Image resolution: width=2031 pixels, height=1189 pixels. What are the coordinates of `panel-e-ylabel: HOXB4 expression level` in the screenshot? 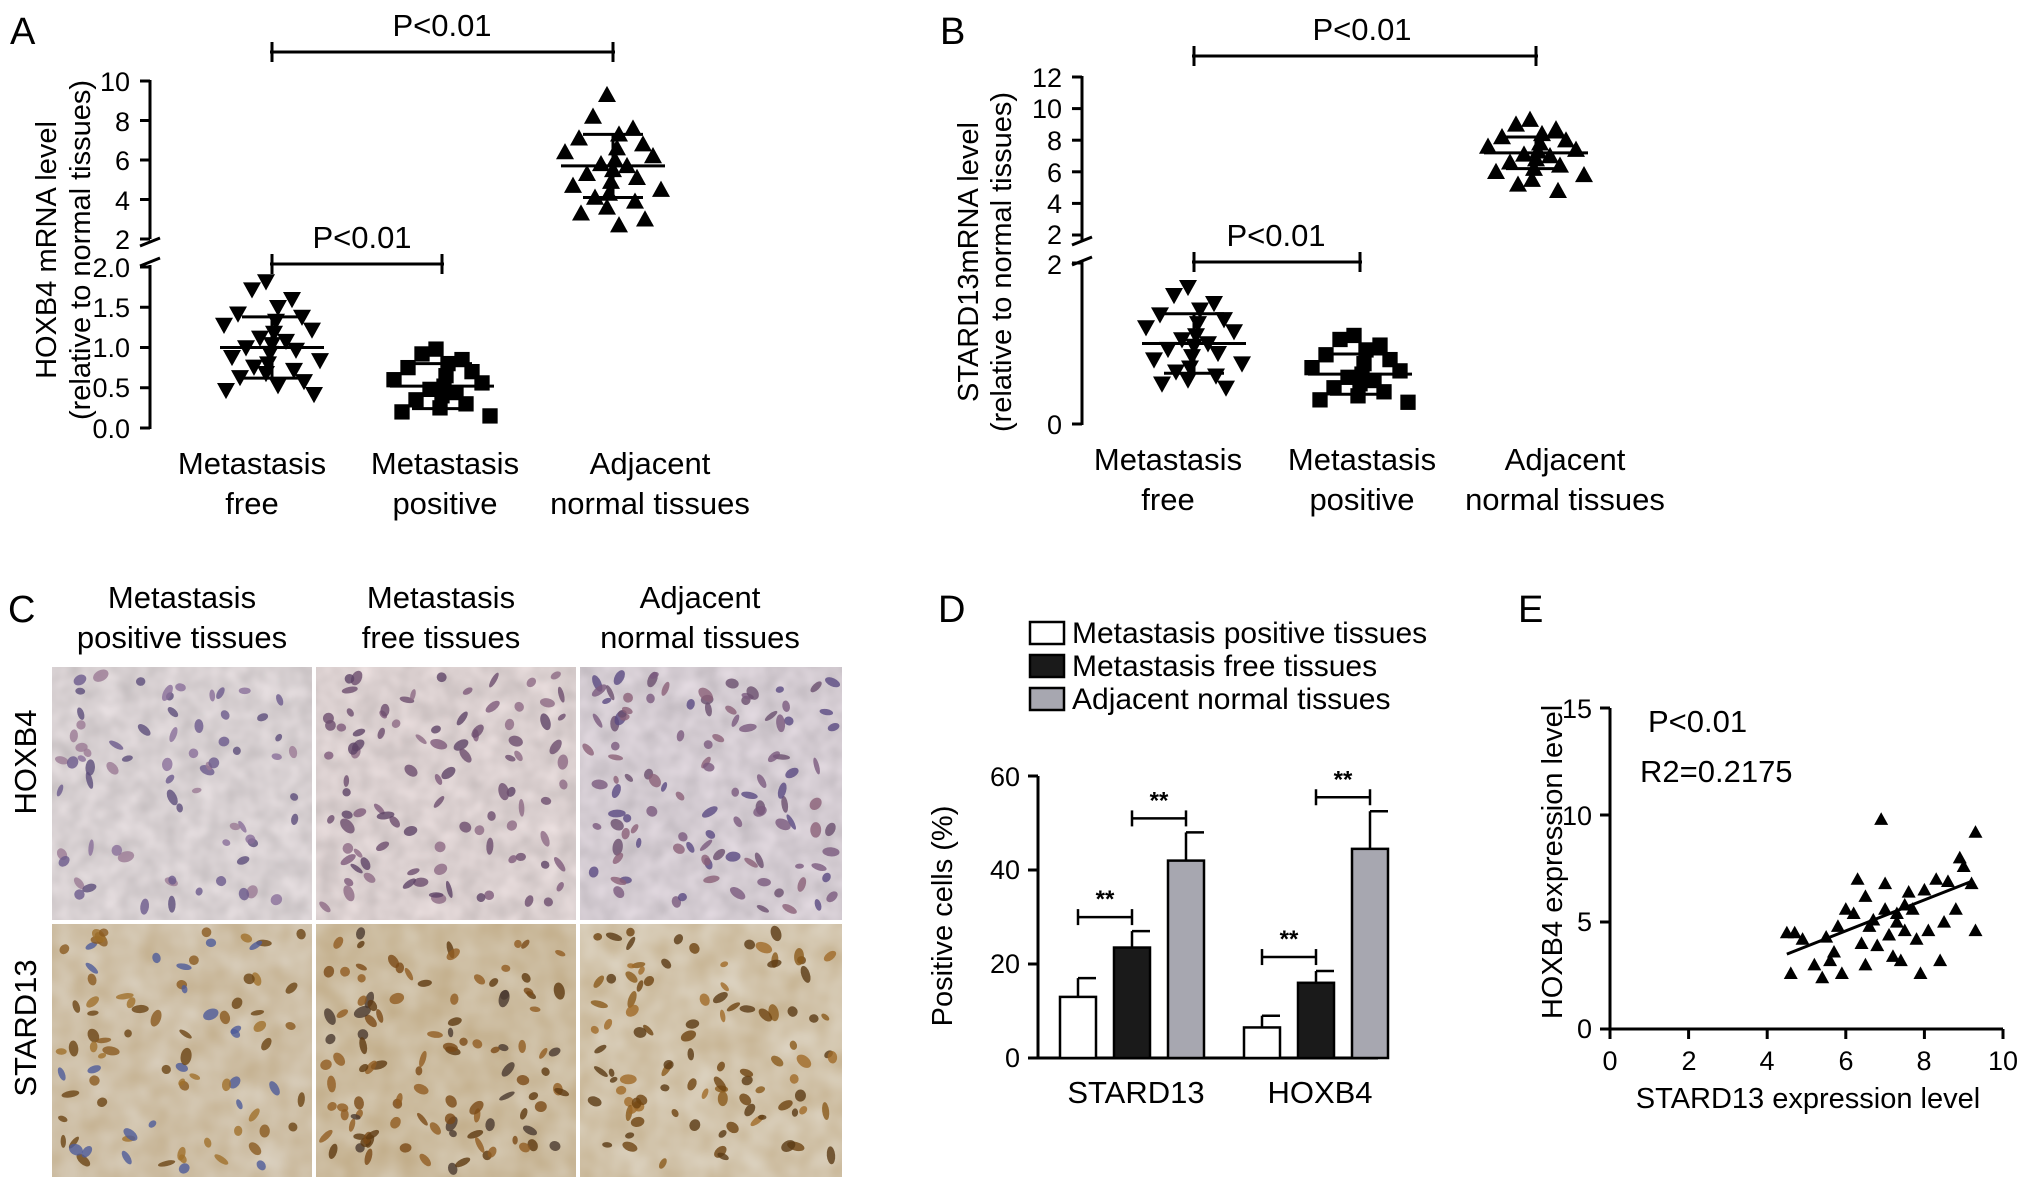 It's located at (1553, 862).